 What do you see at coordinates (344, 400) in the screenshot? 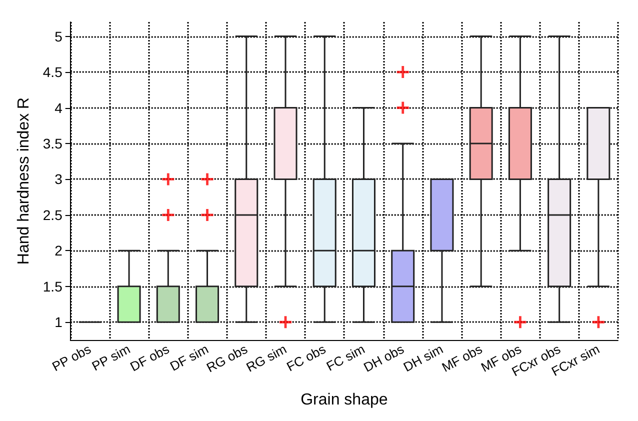
I see `x-axis-title: Grain shape` at bounding box center [344, 400].